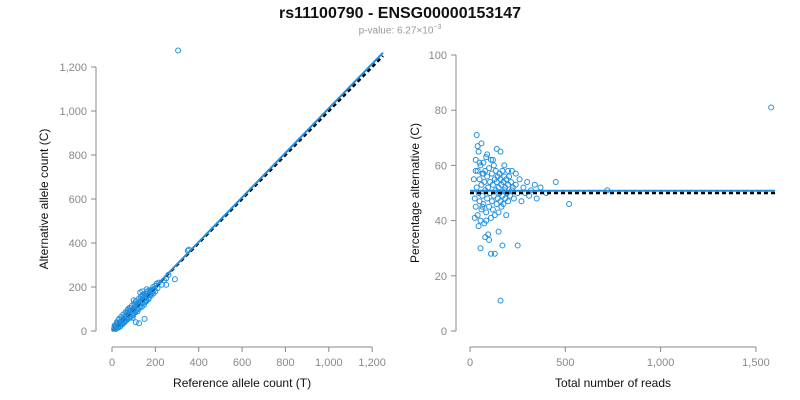 The width and height of the screenshot is (800, 400). Describe the element at coordinates (565, 363) in the screenshot. I see `x-tick-label: 500` at that location.